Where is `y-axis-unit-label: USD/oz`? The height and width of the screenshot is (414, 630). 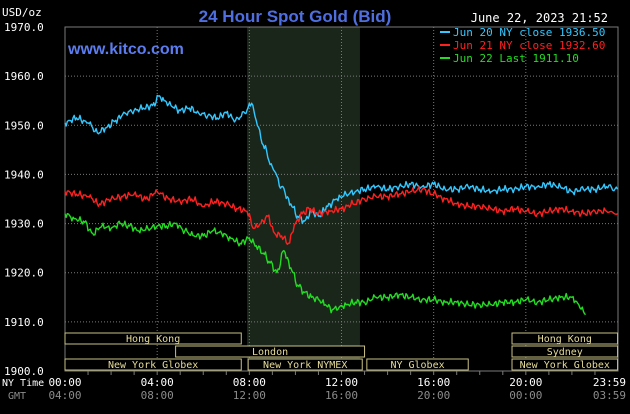
y-axis-unit-label: USD/oz is located at coordinates (22, 12).